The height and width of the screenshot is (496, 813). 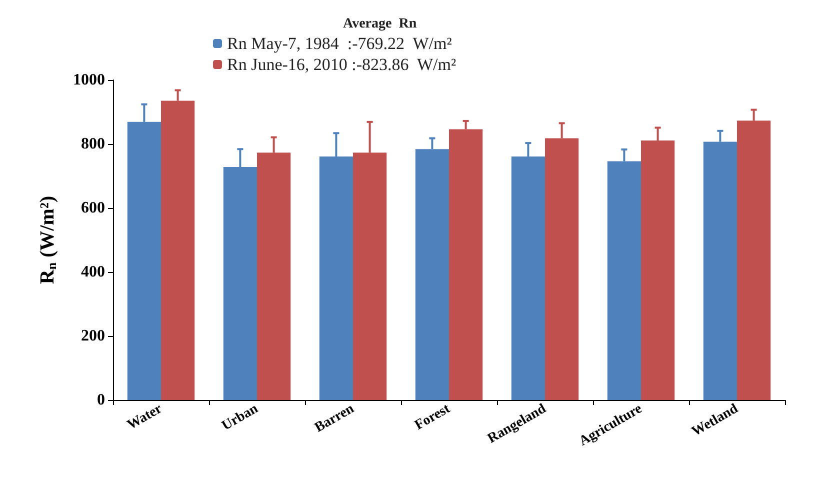 I want to click on legend-label: Rn June-16, 2010 :-823.86 W/m², so click(x=341, y=64).